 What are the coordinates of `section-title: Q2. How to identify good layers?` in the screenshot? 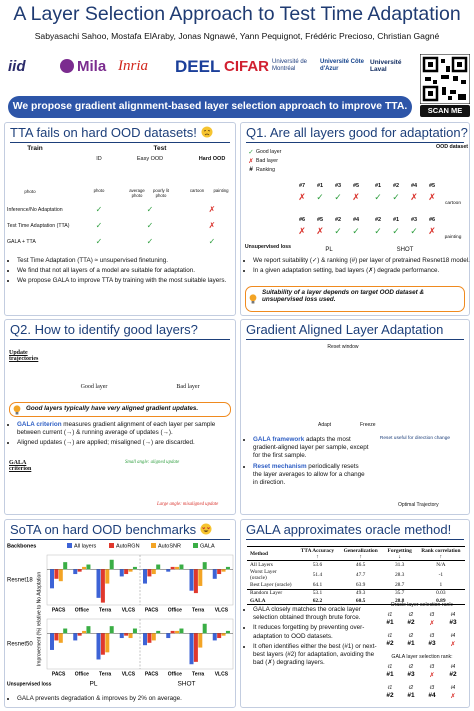 It's located at (104, 329).